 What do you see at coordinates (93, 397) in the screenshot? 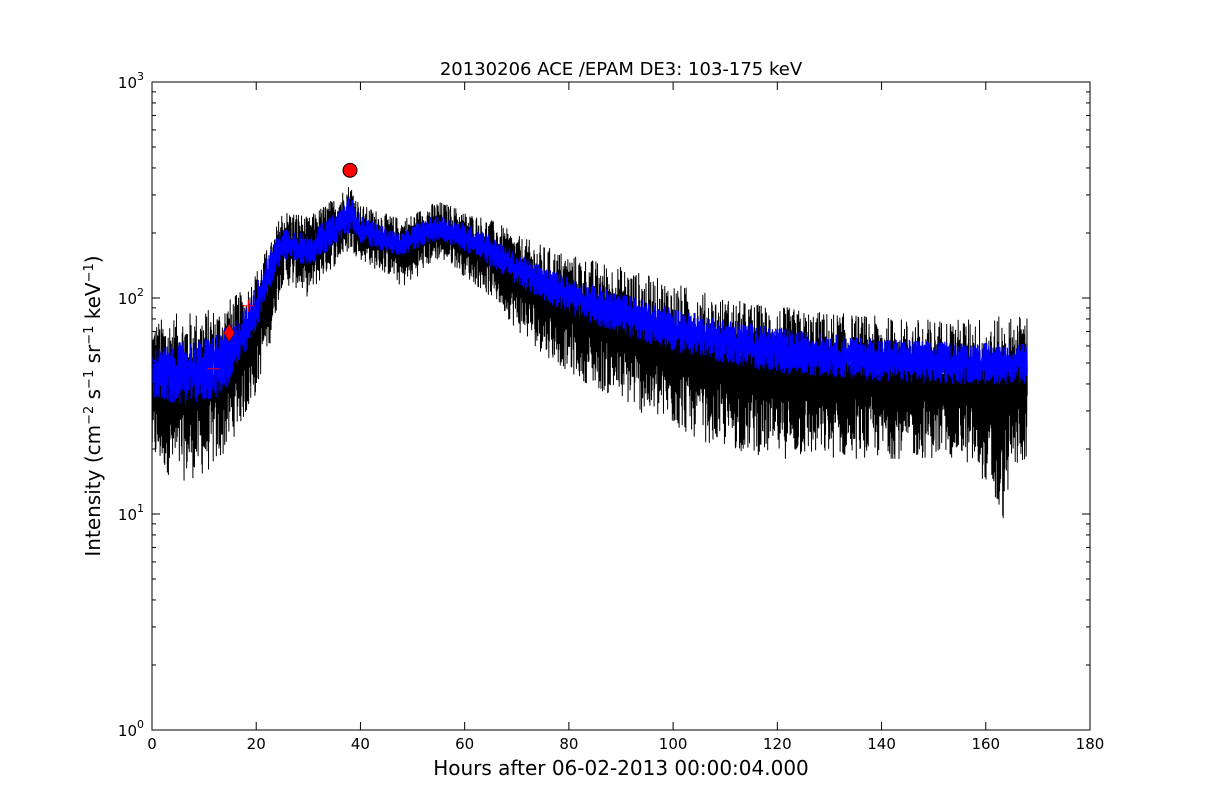
I see `y-axis-label-part: s` at bounding box center [93, 397].